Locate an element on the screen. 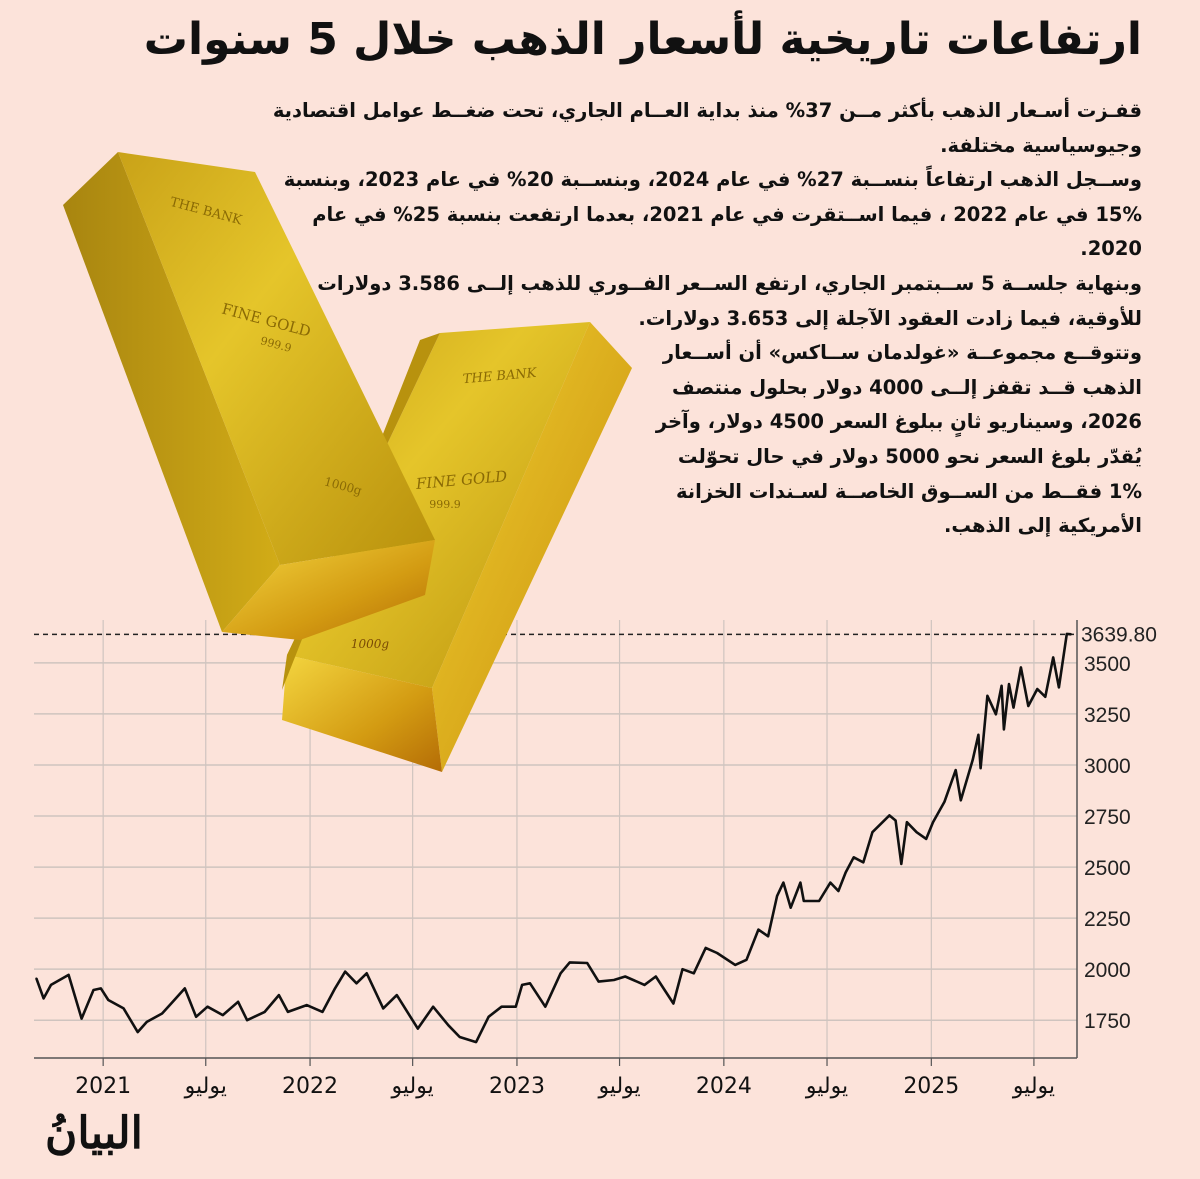 The image size is (1200, 1179). paragraph-line: الأمريكية إلى الذهب. is located at coordinates (1042, 526).